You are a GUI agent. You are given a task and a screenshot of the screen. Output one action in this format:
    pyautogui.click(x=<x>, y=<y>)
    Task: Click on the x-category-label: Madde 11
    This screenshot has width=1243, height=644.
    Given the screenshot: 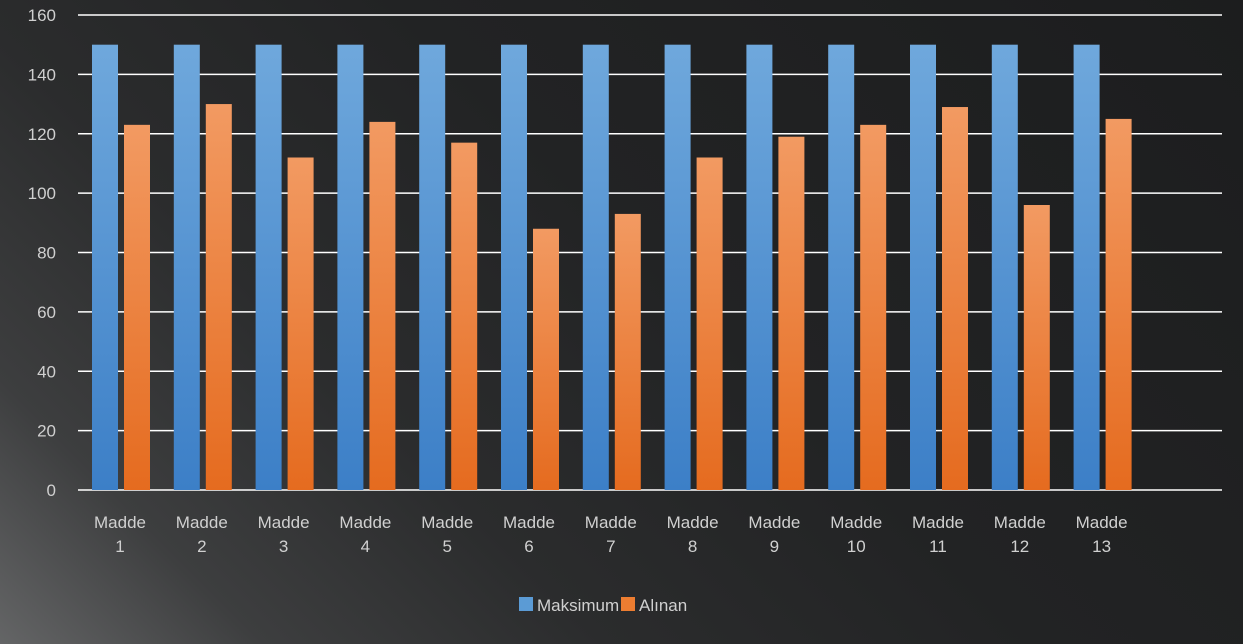 What is the action you would take?
    pyautogui.click(x=938, y=534)
    